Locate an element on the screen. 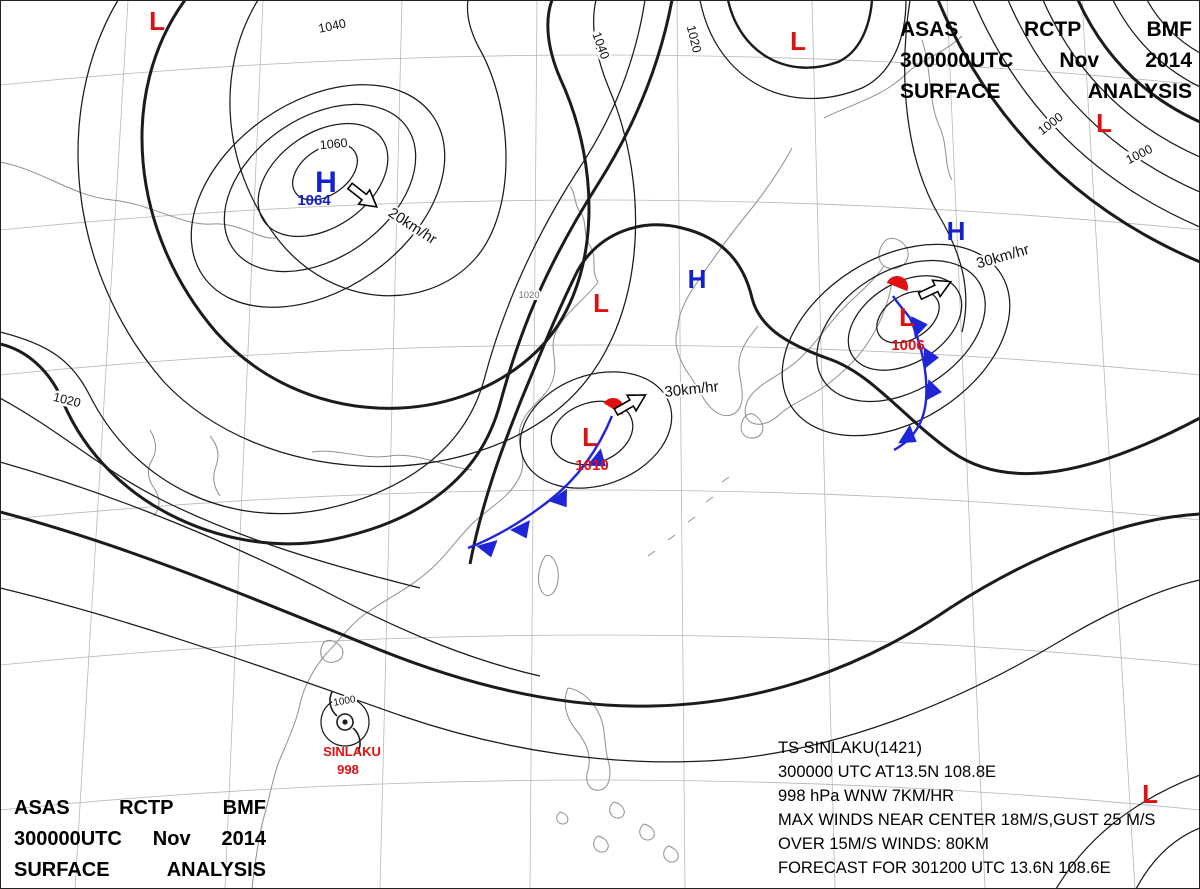  title-line-type: SURFACE ANALYSIS is located at coordinates (140, 870).